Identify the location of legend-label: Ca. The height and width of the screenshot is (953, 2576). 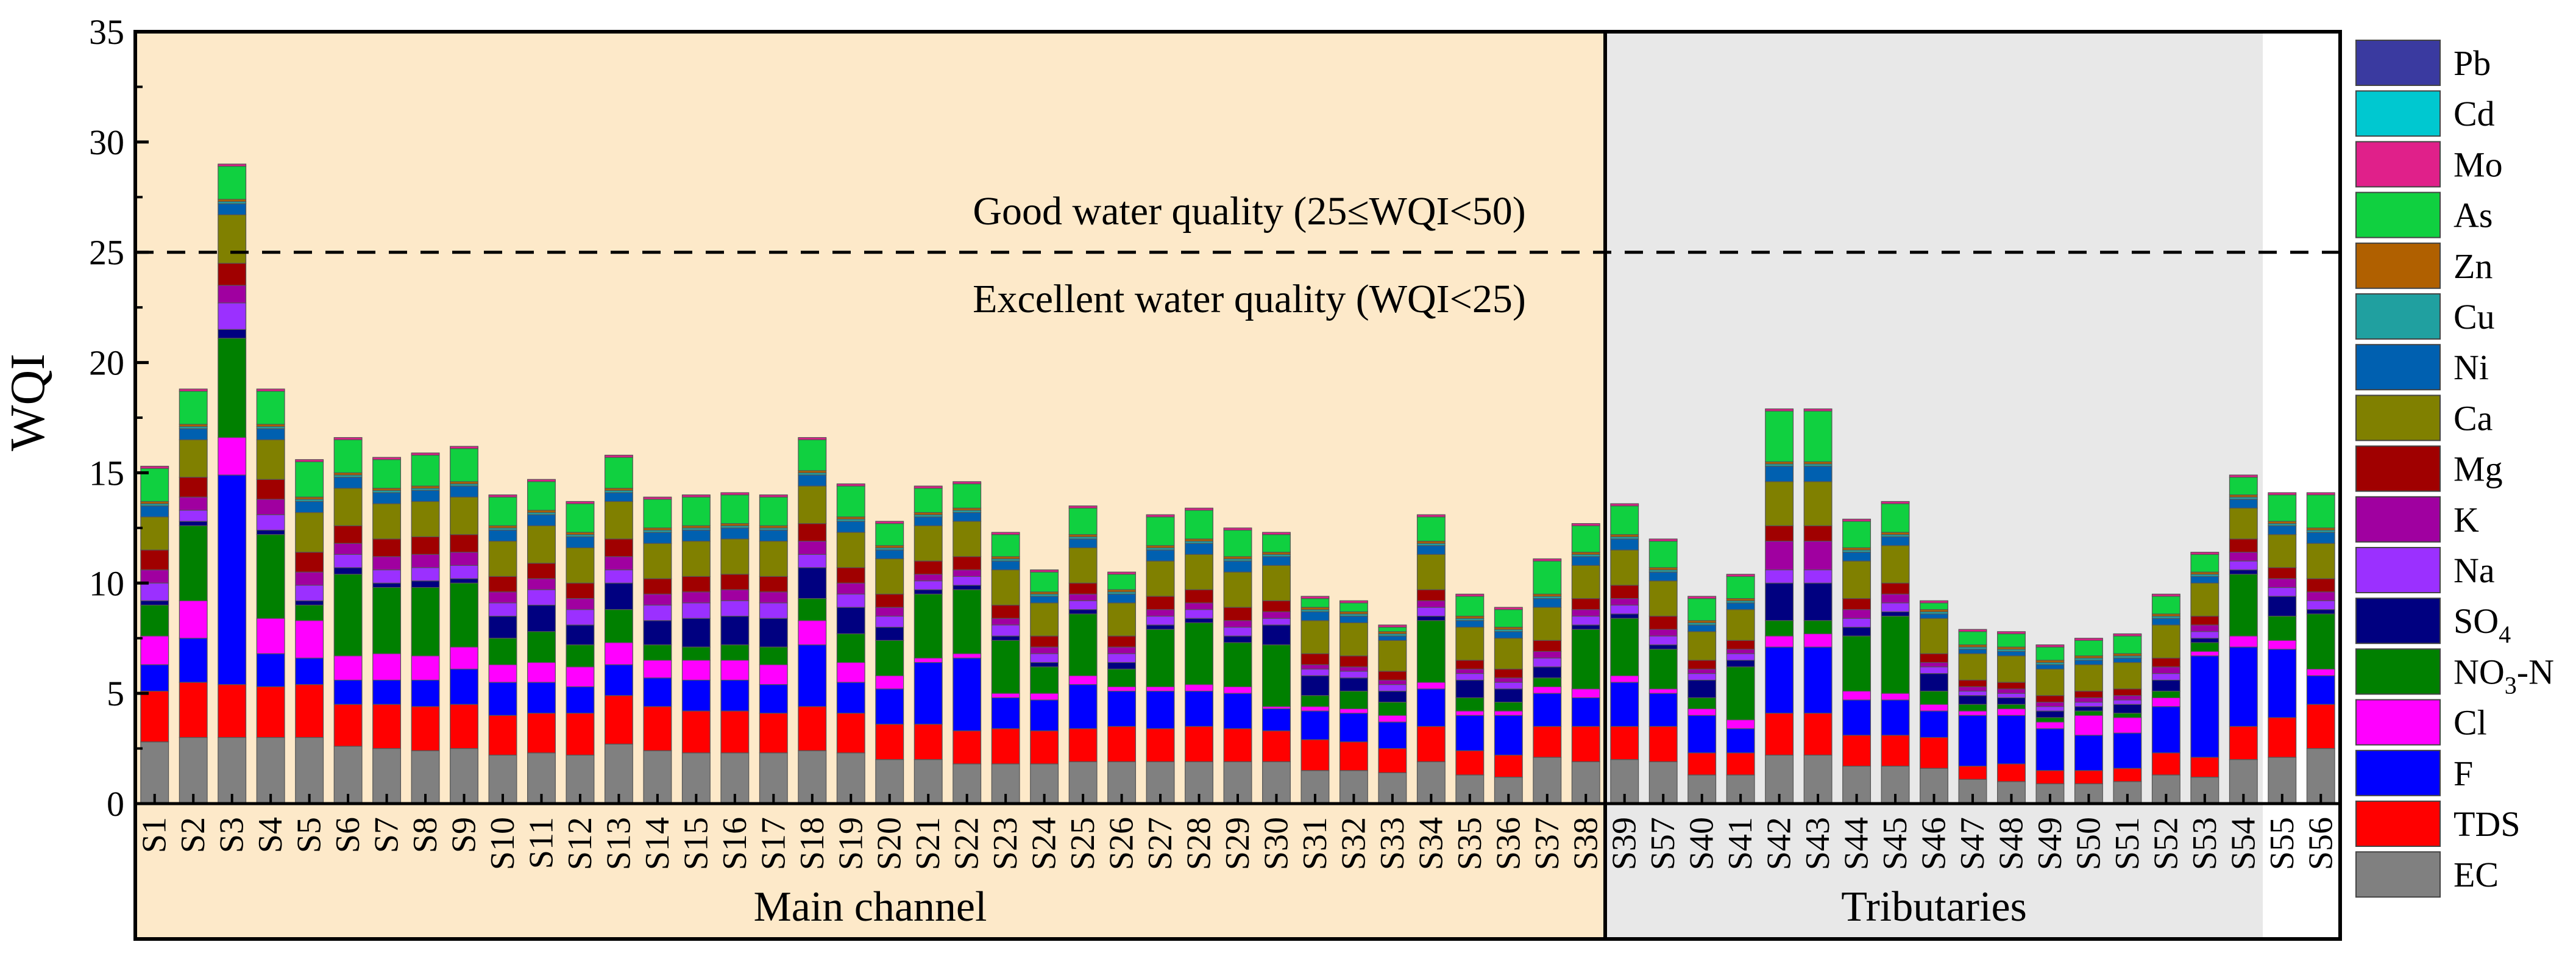
(2474, 418).